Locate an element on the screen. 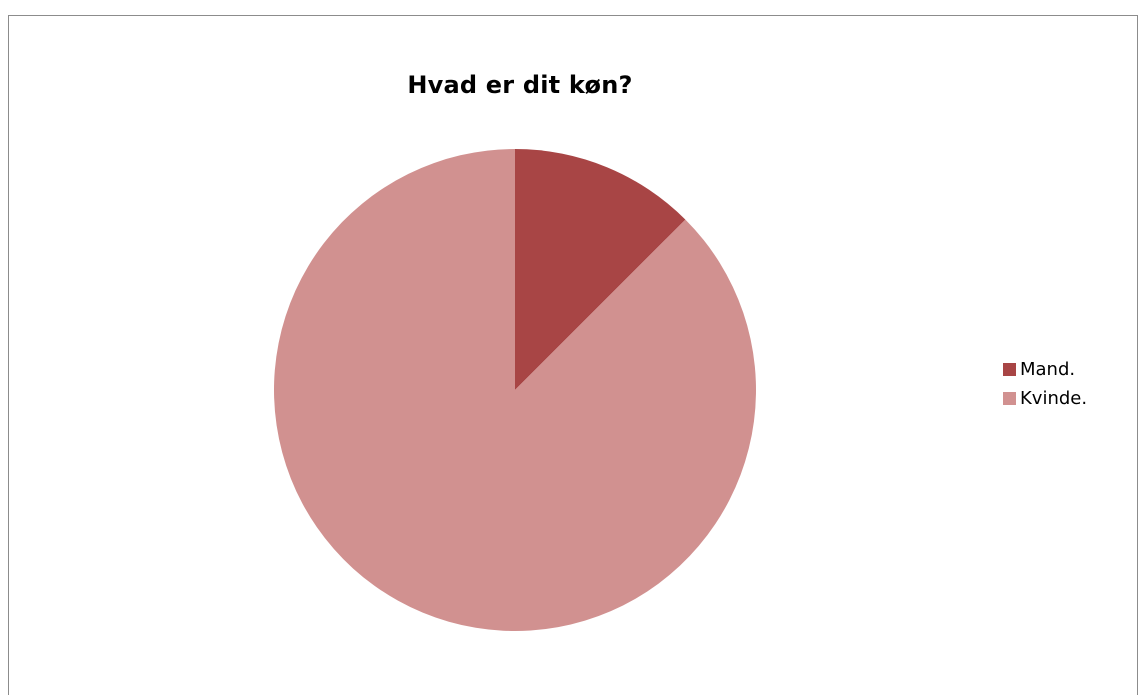  pie-slice-mand is located at coordinates (600, 269).